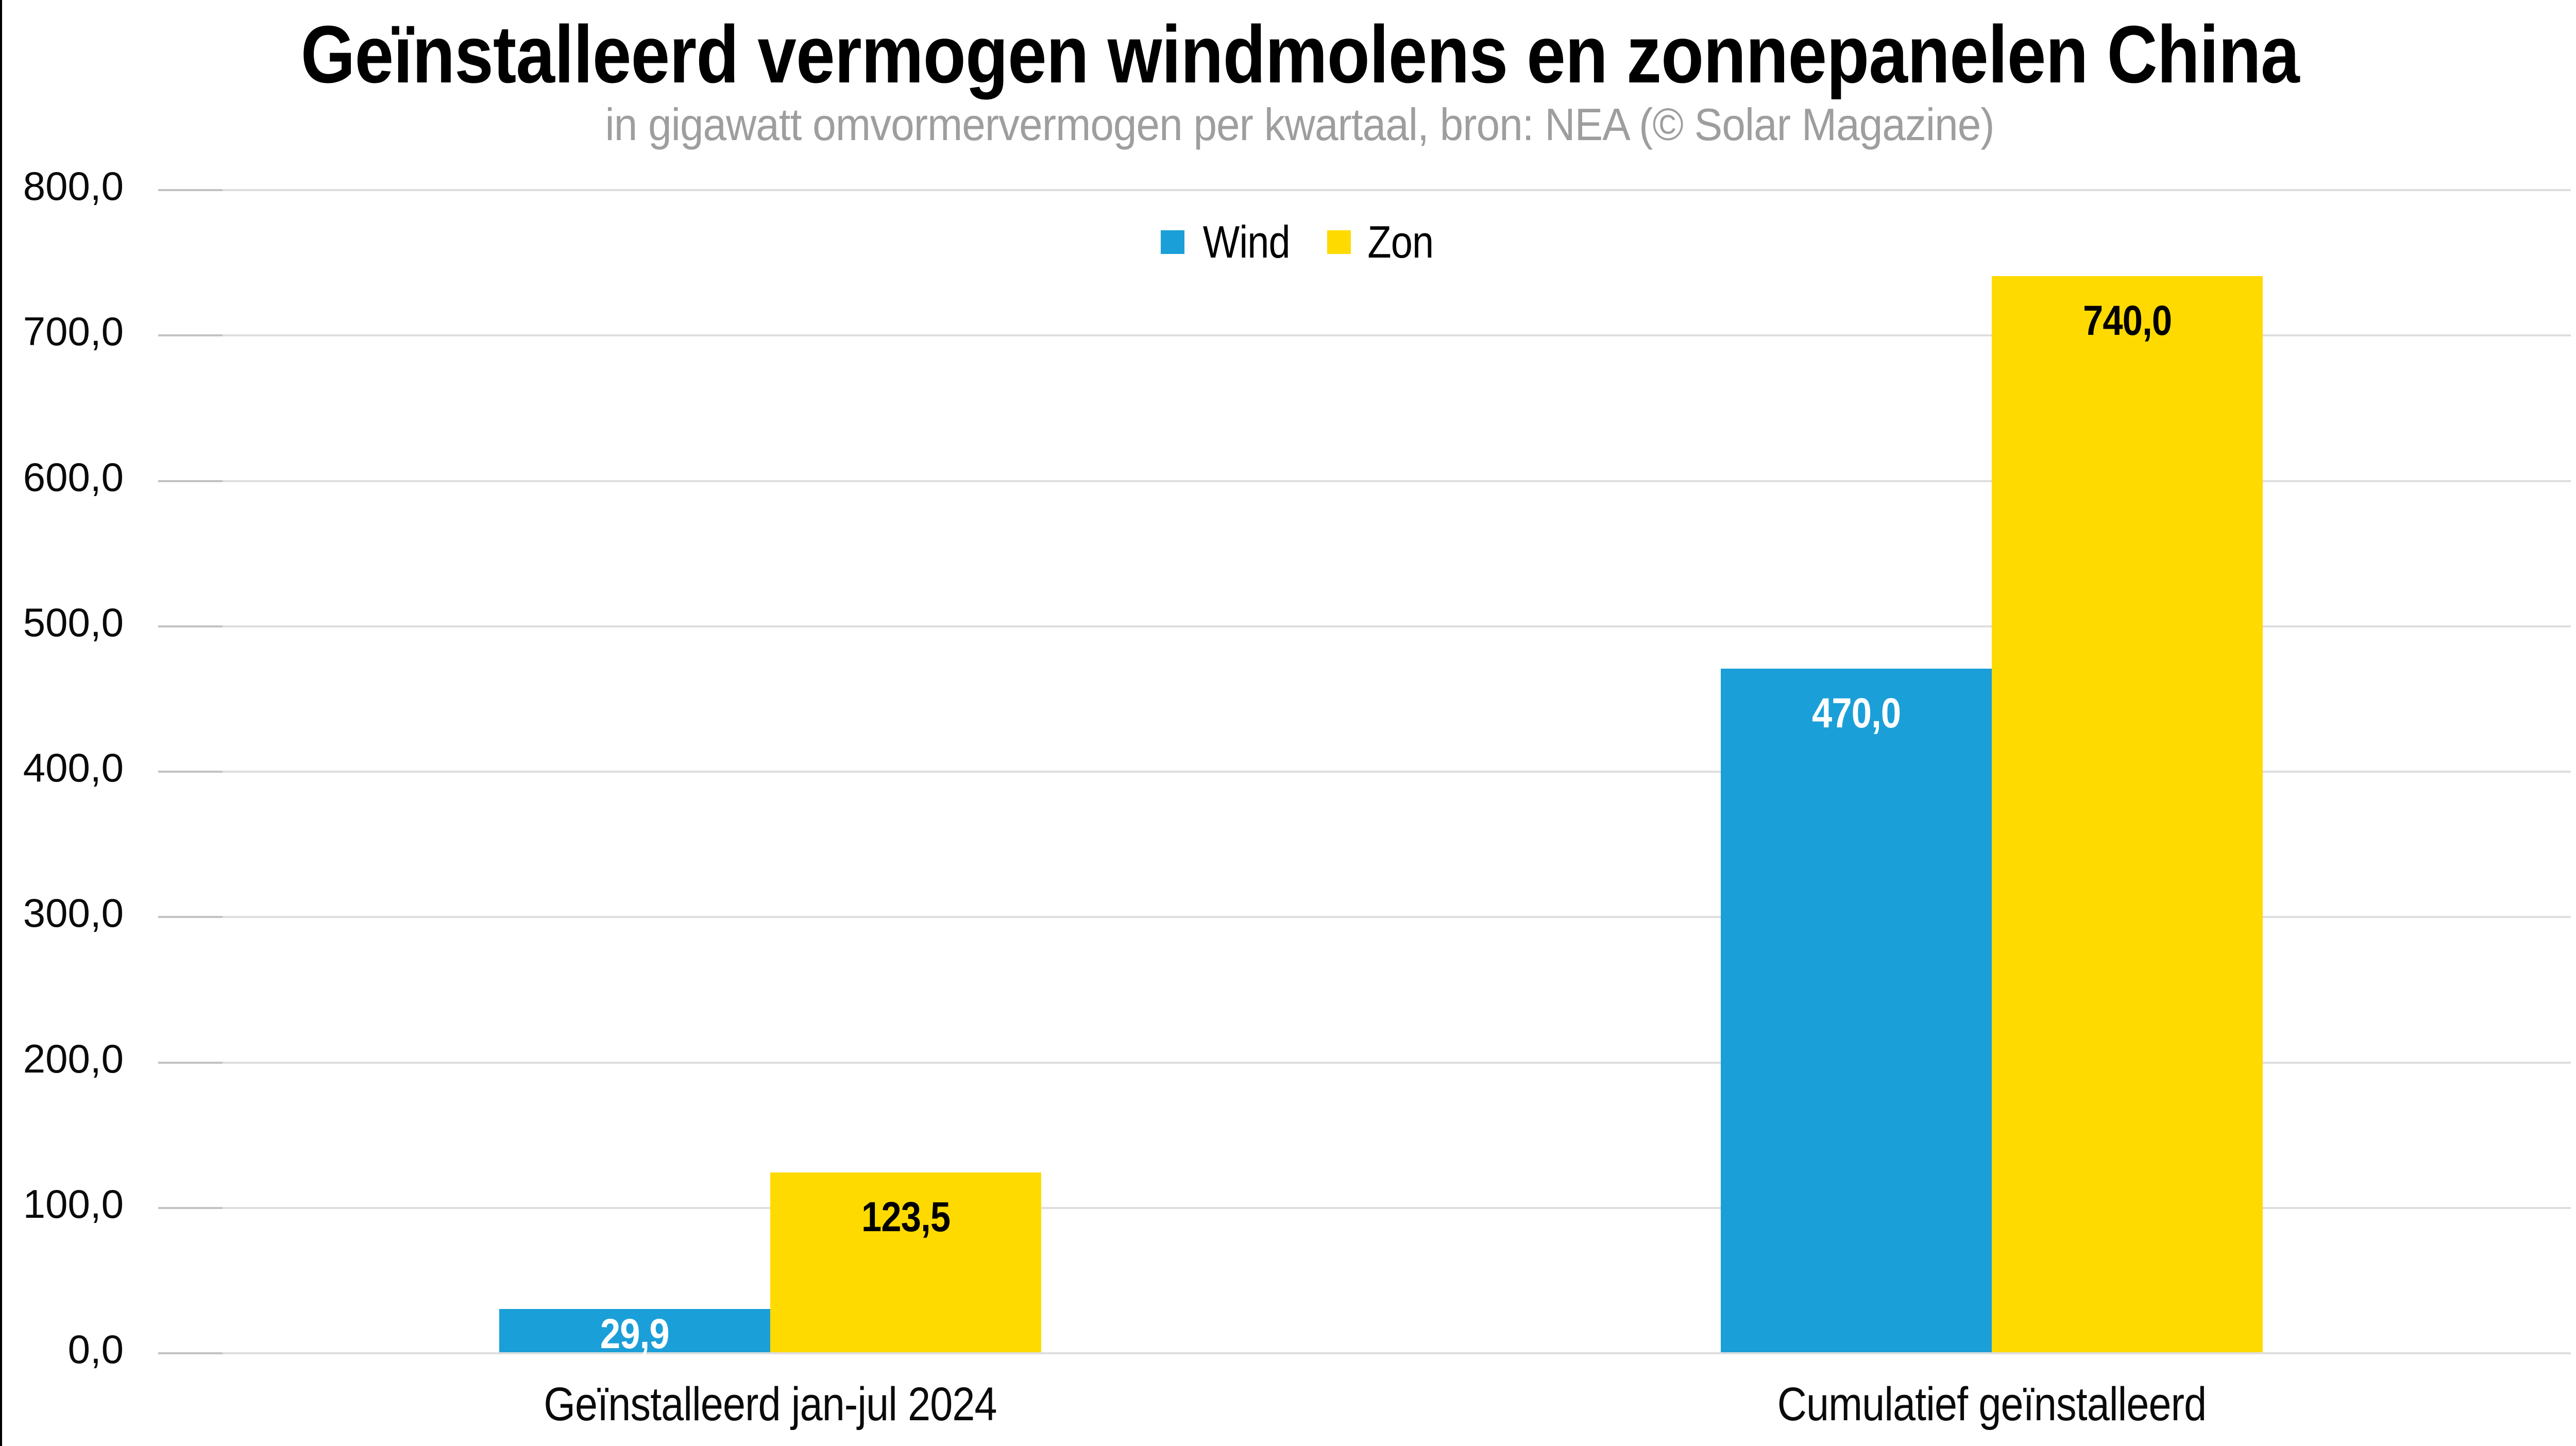 This screenshot has width=2576, height=1446. What do you see at coordinates (95, 1349) in the screenshot?
I see `y-axis-tick-label-0: 0,0` at bounding box center [95, 1349].